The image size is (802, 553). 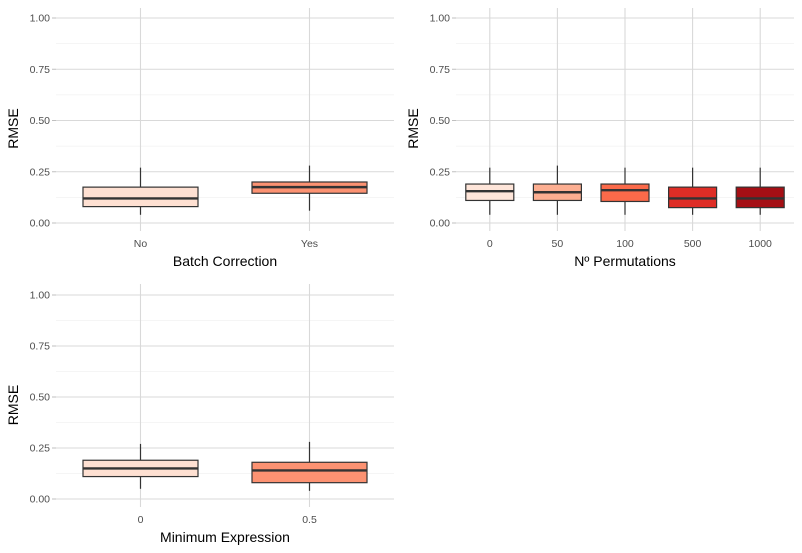 What do you see at coordinates (693, 244) in the screenshot?
I see `x-tick-label: 500` at bounding box center [693, 244].